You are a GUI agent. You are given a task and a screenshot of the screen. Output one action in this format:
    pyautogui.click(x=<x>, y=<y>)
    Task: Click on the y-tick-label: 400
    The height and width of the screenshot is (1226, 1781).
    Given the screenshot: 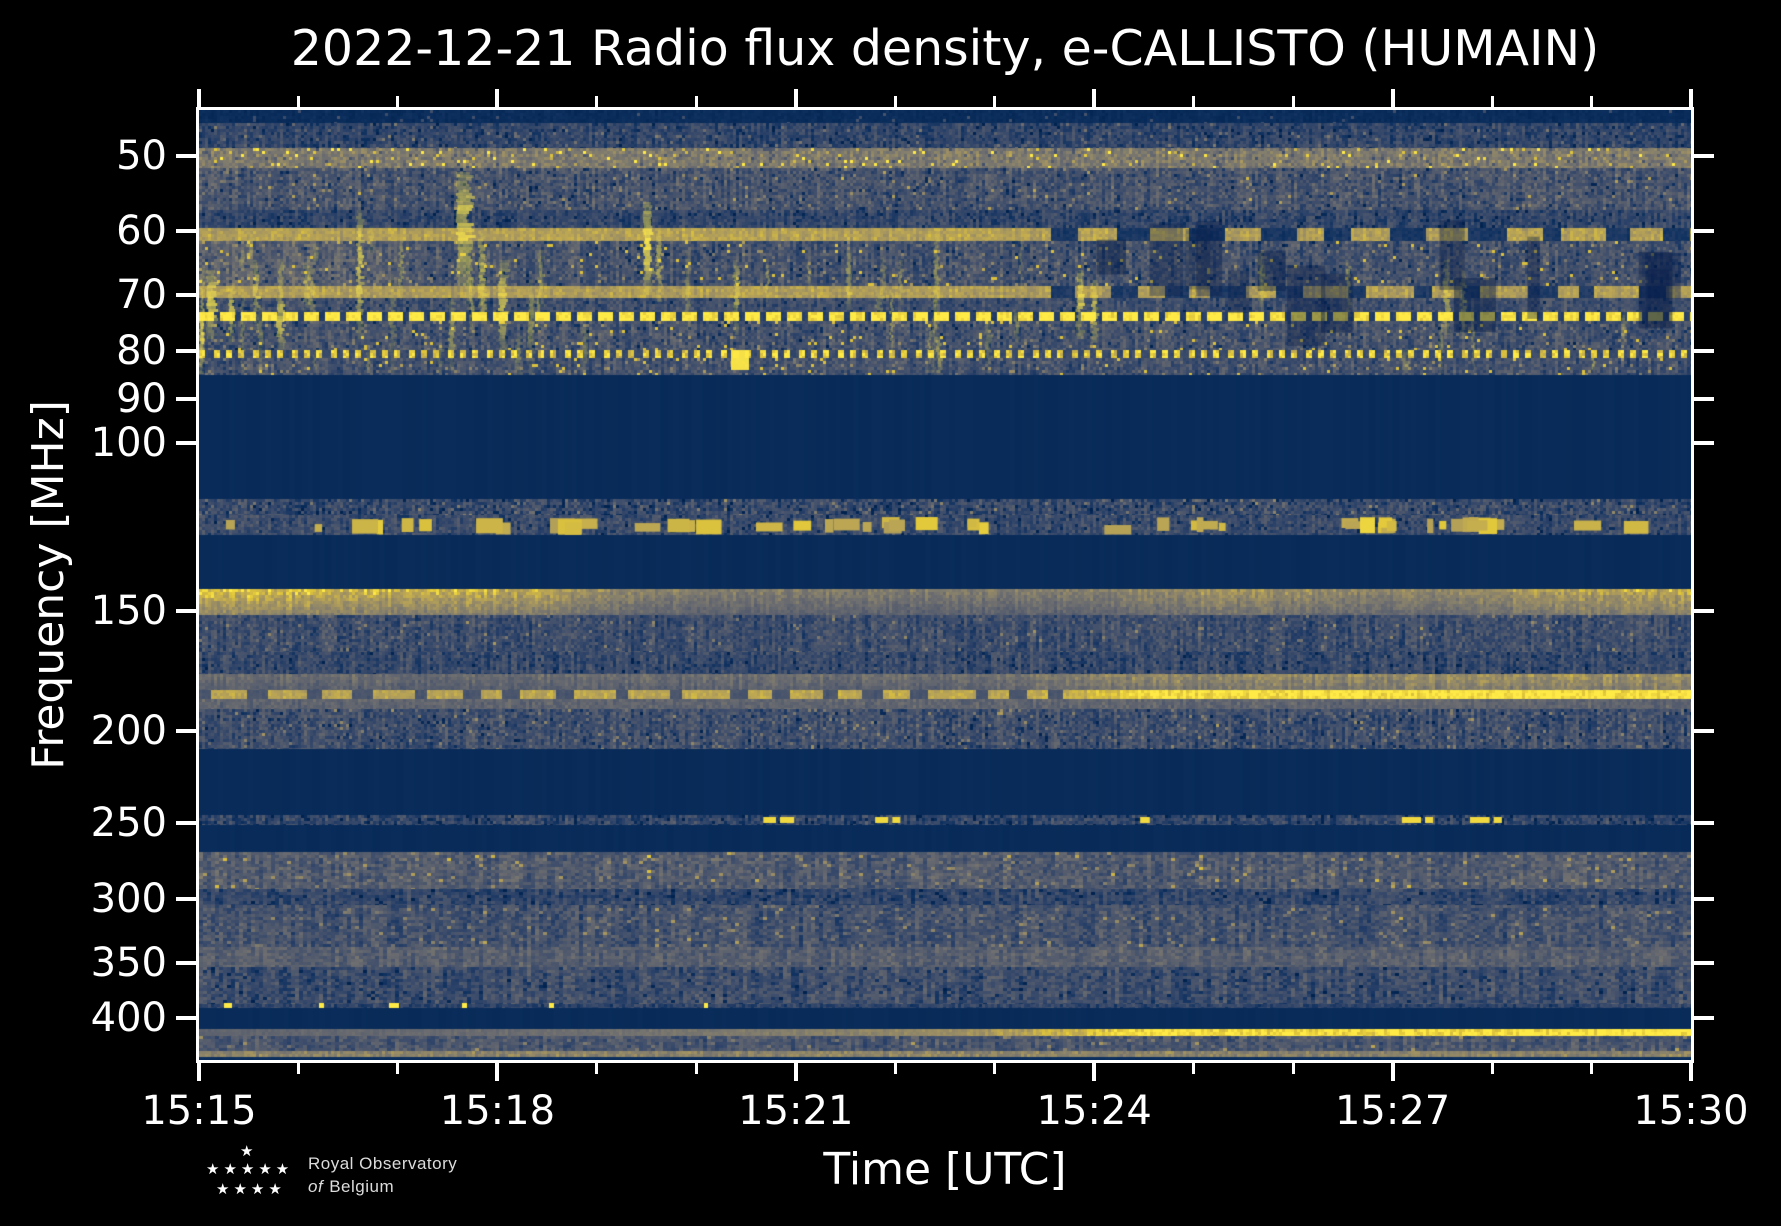 What is the action you would take?
    pyautogui.click(x=128, y=1018)
    